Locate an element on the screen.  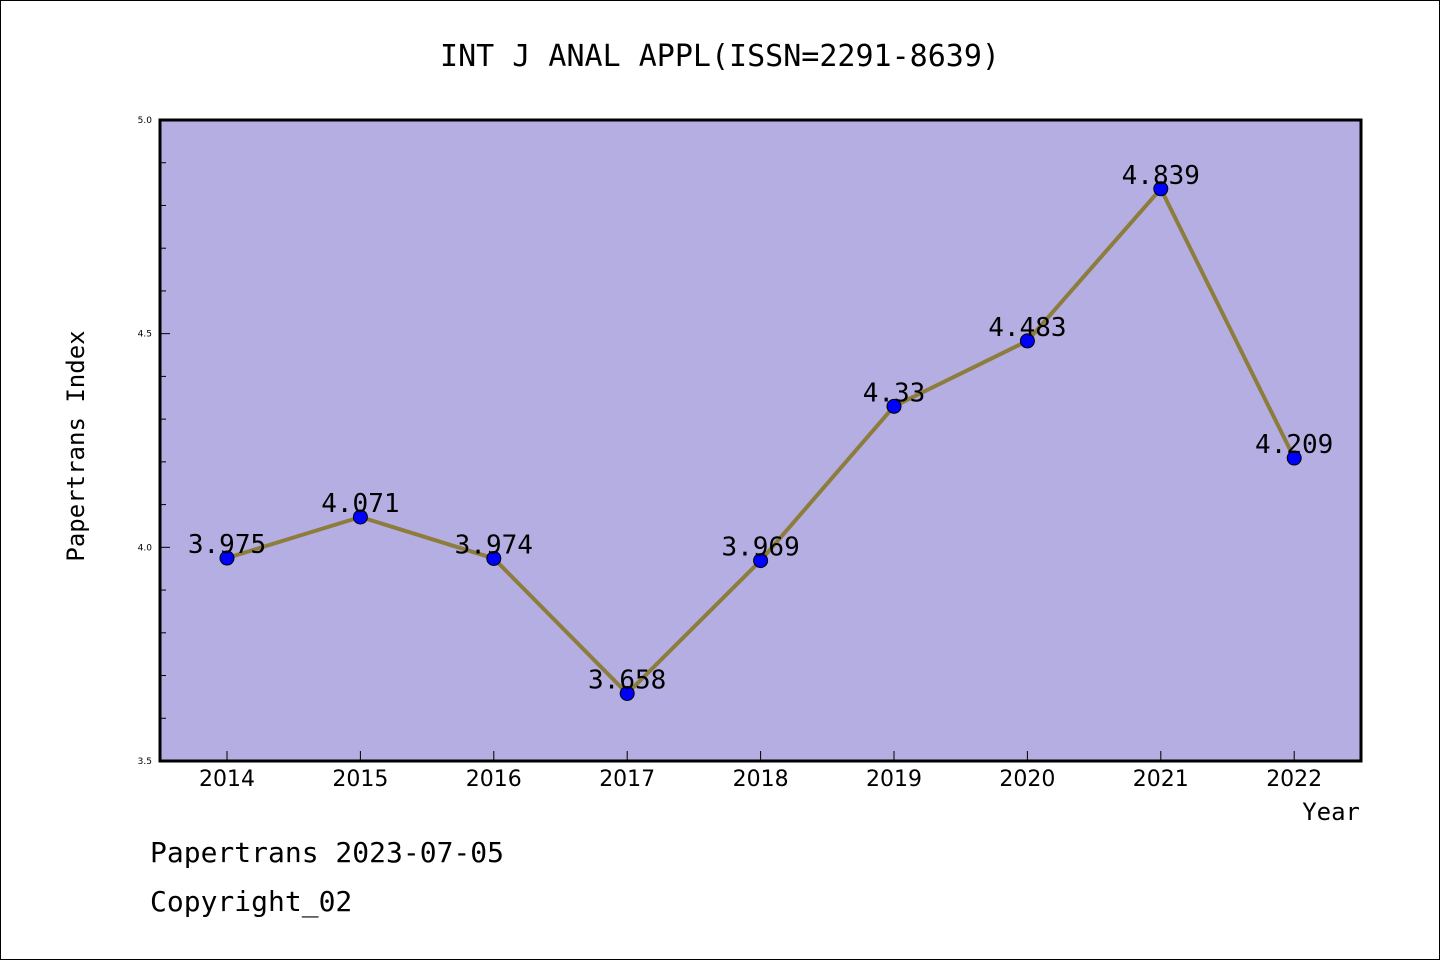
x-tick-label: 2014 is located at coordinates (227, 779).